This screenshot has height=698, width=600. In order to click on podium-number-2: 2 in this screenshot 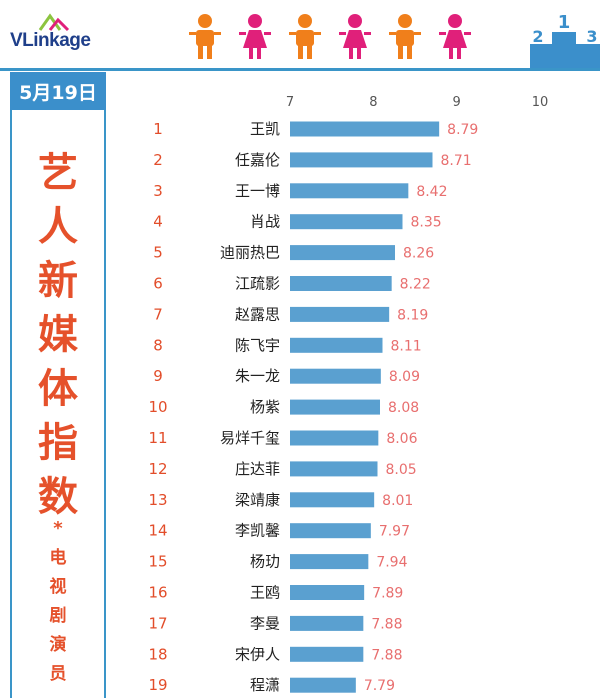, I will do `click(537, 36)`.